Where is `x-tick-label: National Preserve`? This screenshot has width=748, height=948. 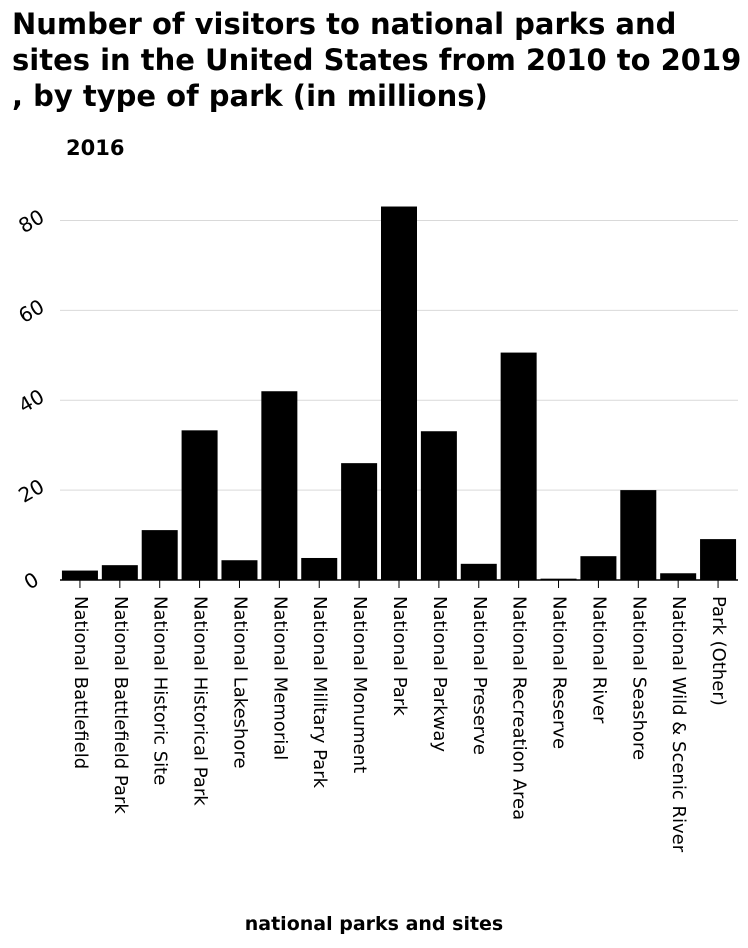
x-tick-label: National Preserve is located at coordinates (479, 675).